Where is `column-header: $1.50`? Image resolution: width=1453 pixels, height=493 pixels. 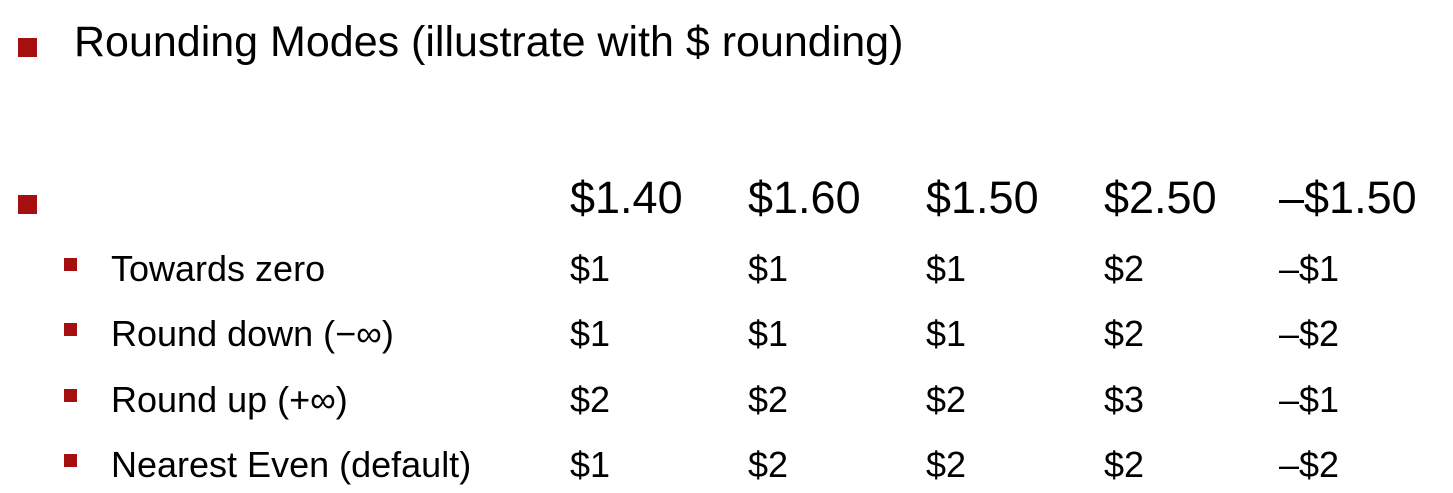 column-header: $1.50 is located at coordinates (982, 197).